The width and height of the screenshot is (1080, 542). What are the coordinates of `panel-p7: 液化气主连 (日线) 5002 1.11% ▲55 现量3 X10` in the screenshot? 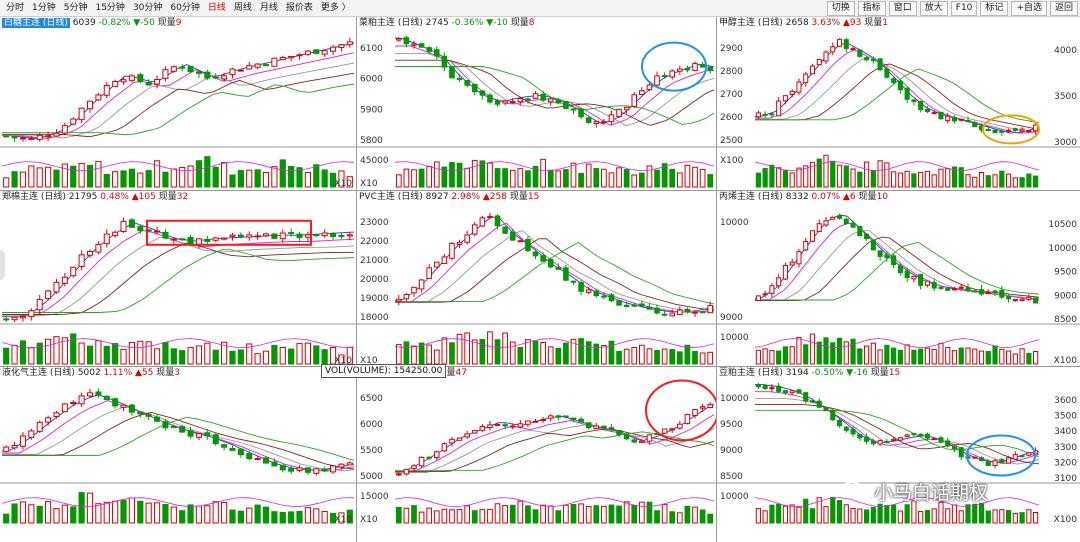 It's located at (178, 446).